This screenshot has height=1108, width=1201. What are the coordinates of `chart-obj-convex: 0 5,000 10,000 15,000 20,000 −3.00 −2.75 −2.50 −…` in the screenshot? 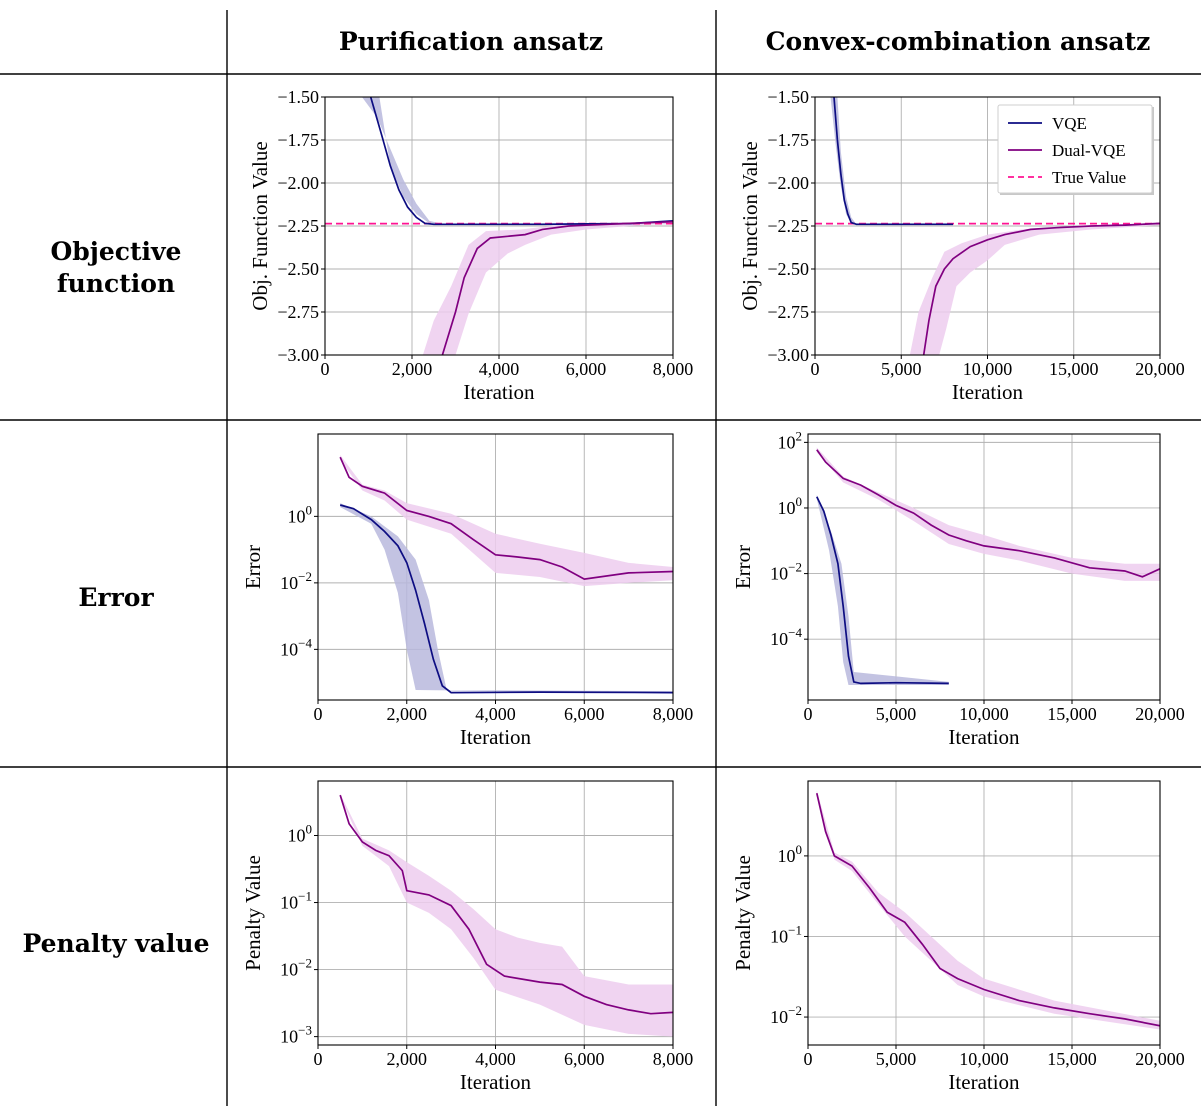 It's located at (961, 245).